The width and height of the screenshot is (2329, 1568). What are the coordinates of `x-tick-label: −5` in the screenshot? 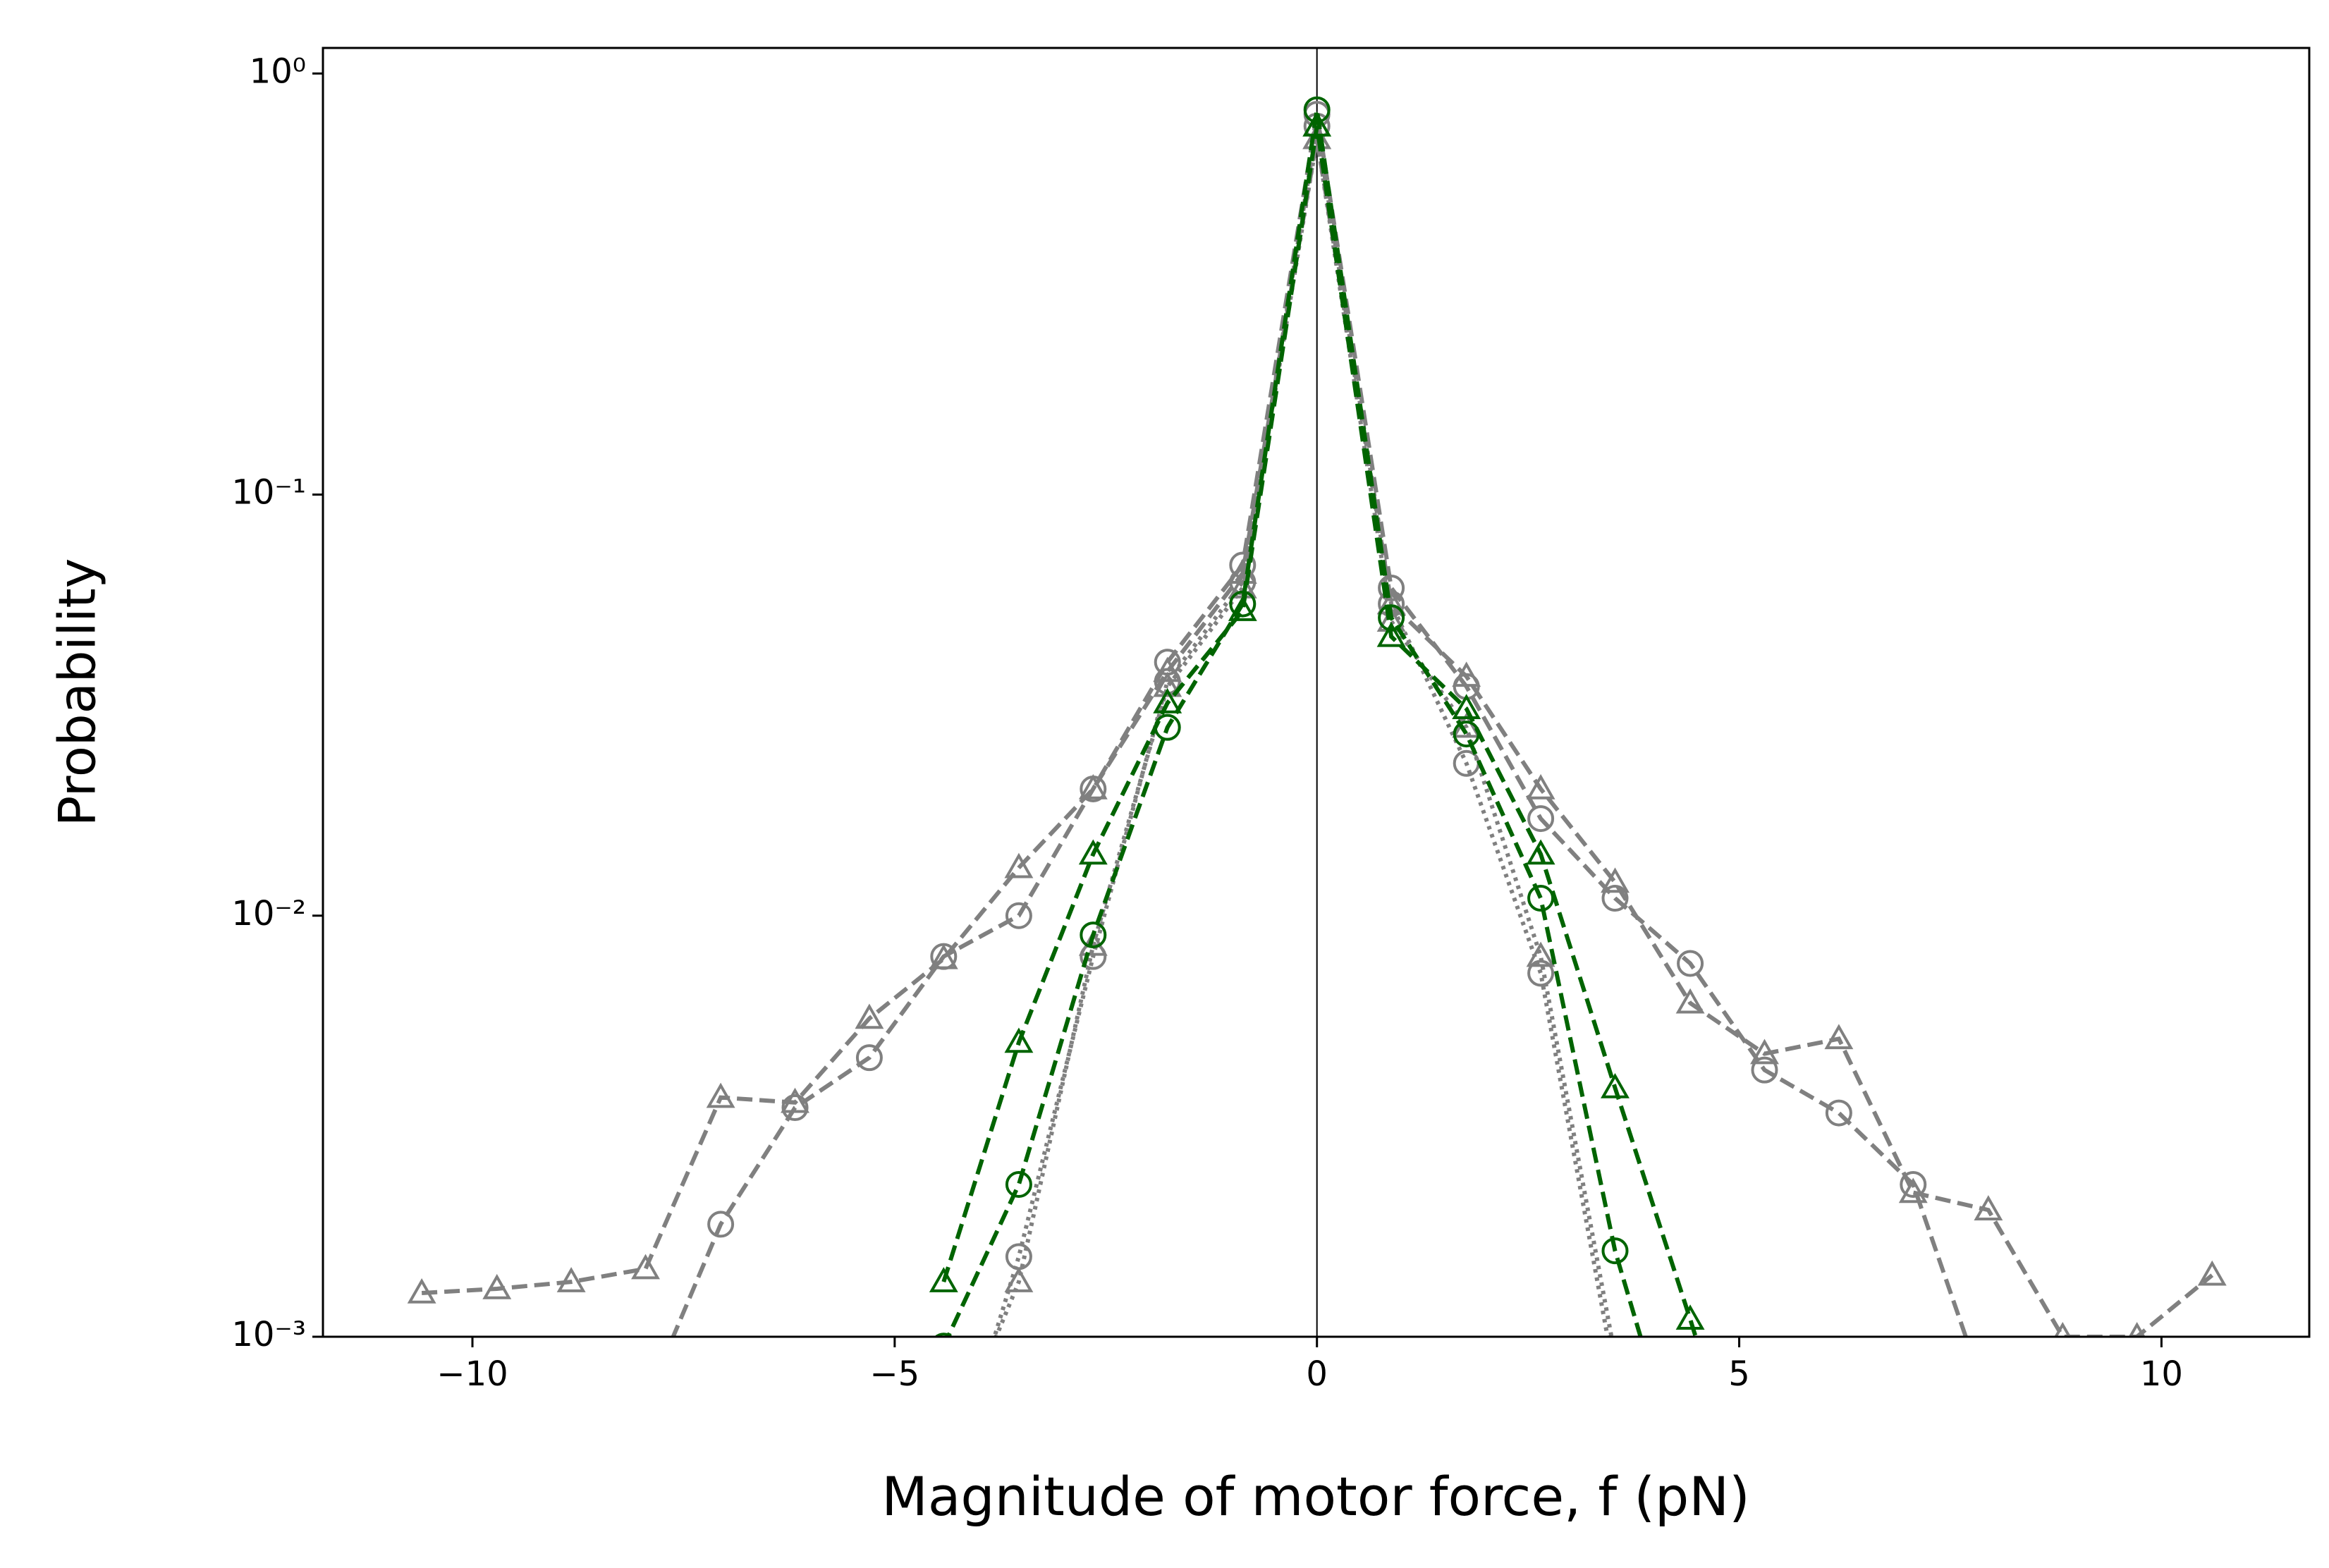 It's located at (894, 1374).